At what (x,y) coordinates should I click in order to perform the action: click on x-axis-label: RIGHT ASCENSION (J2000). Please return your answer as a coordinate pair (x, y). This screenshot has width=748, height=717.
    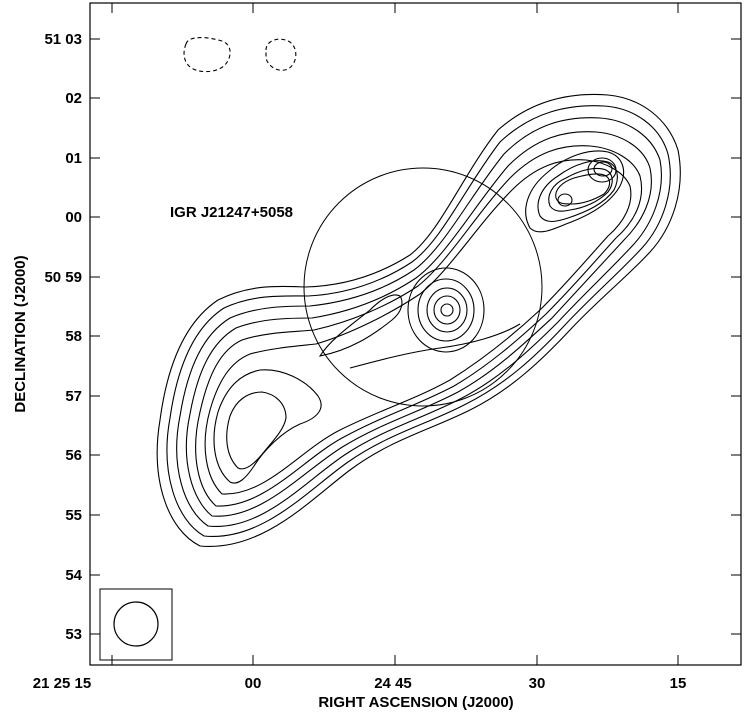
    Looking at the image, I should click on (415, 702).